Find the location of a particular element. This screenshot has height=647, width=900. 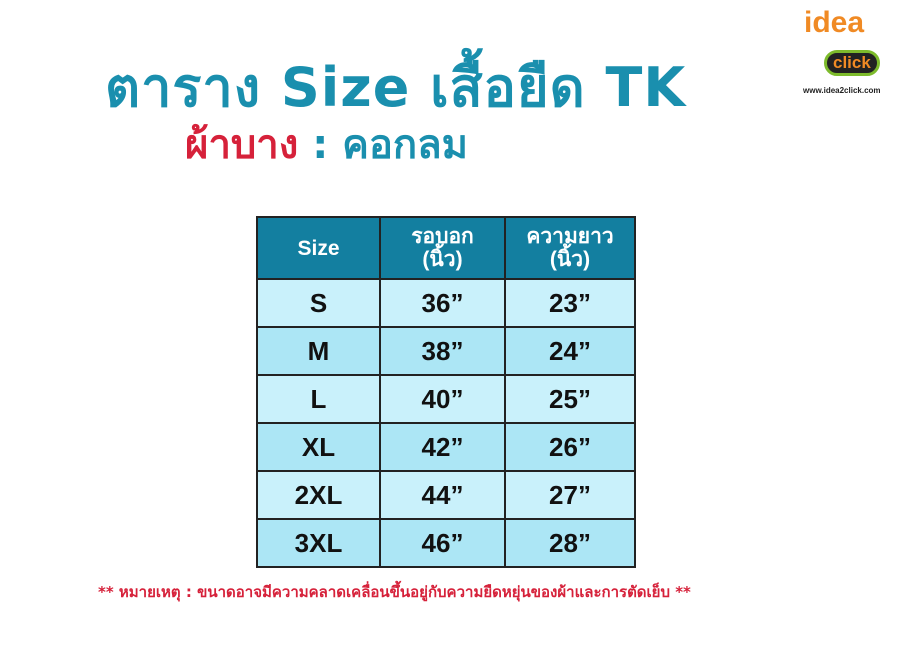

table-row: S 36” 23” is located at coordinates (446, 303).